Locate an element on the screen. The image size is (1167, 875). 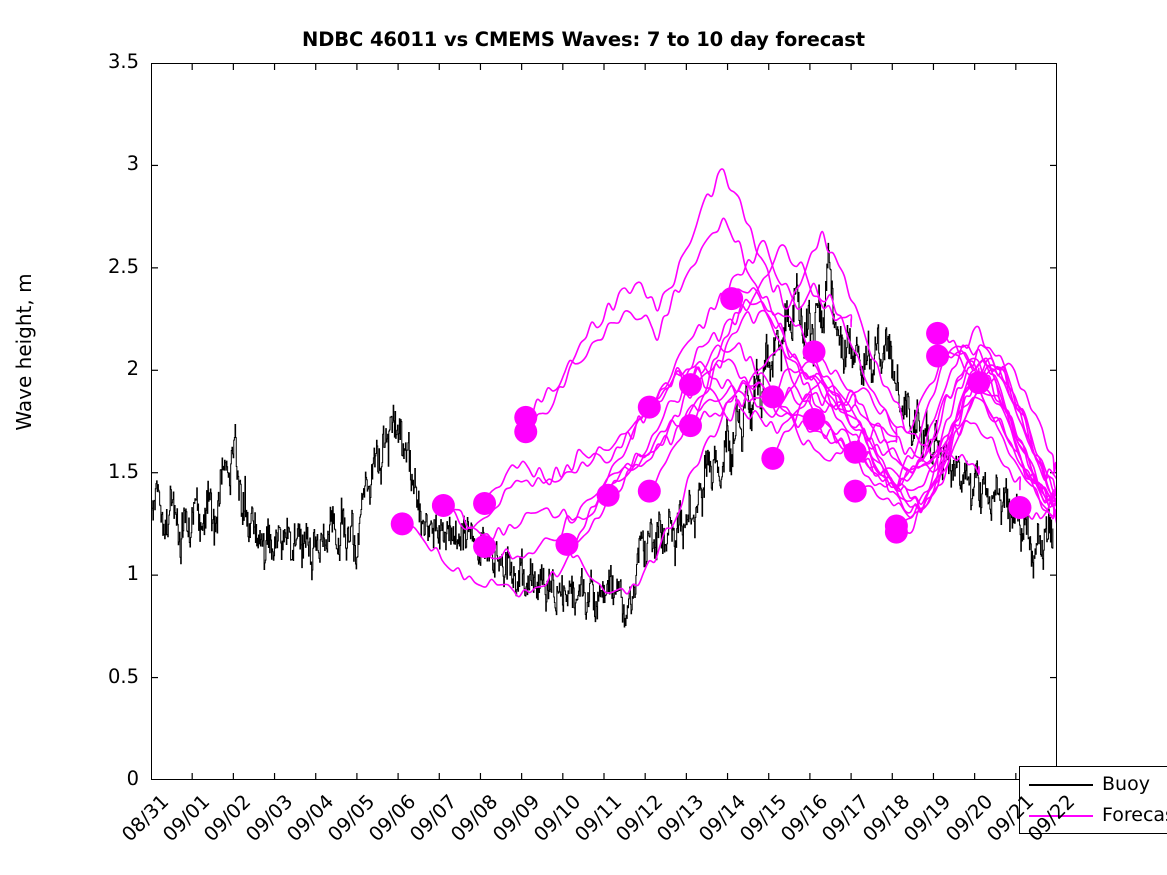
legend-entry-forecast: Forecast is located at coordinates (1093, 816).